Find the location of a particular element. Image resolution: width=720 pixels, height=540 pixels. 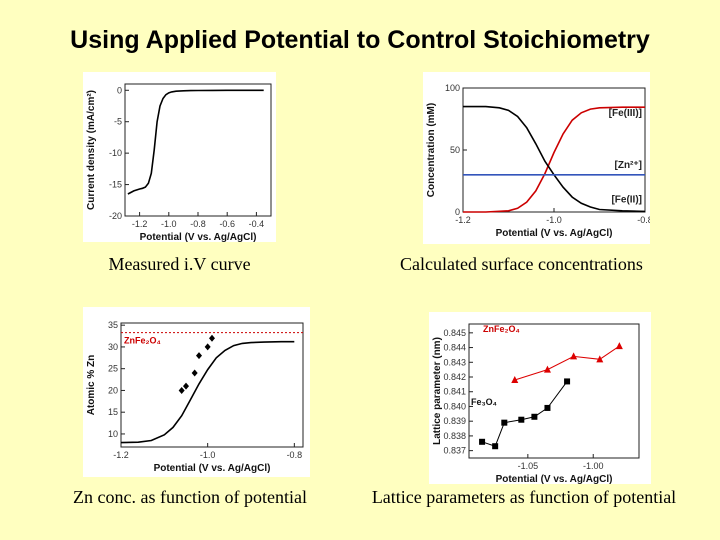

lattice-y-tick-label: 0.840 is located at coordinates (454, 406).